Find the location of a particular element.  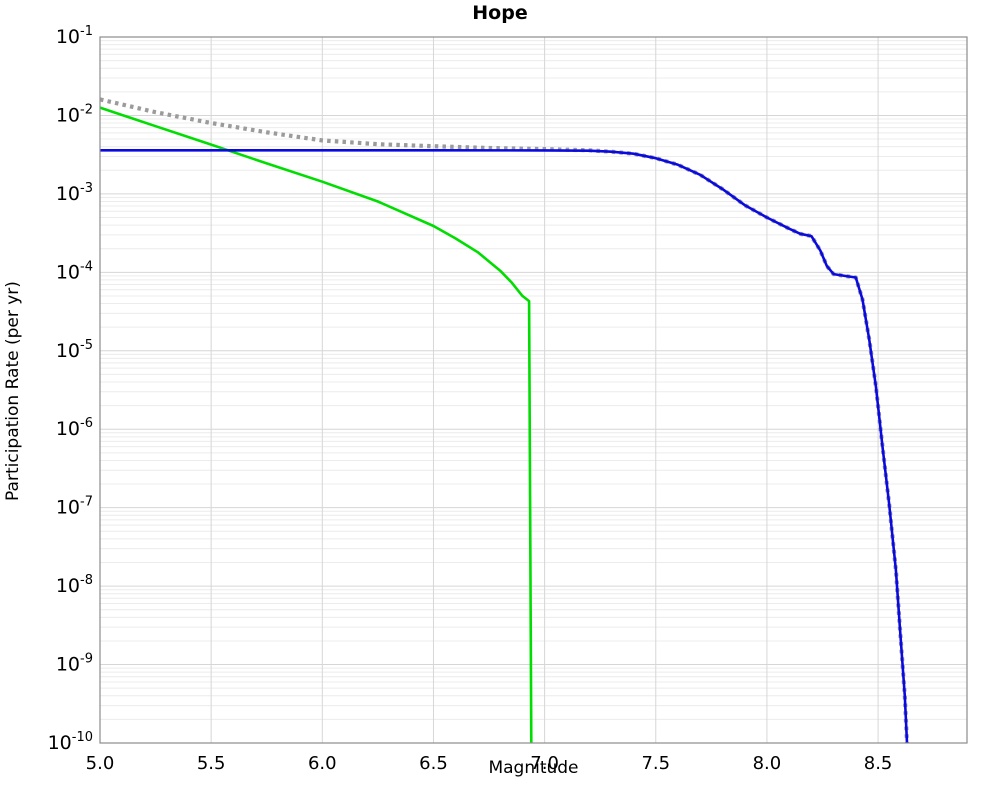

y-tick-label: 10⁻⁹ is located at coordinates (74, 664).